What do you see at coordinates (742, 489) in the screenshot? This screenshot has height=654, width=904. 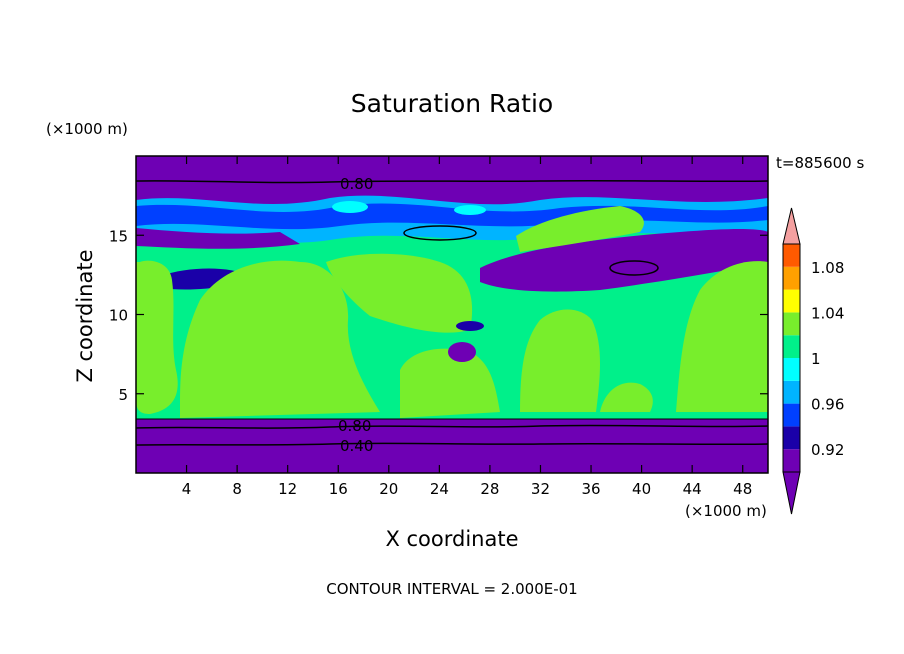 I see `x-tick-label: 48` at bounding box center [742, 489].